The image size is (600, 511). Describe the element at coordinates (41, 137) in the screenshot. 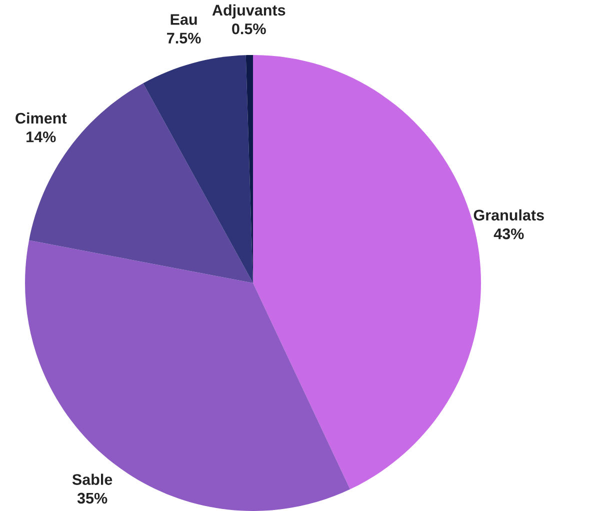

I see `data-label: 14%` at that location.